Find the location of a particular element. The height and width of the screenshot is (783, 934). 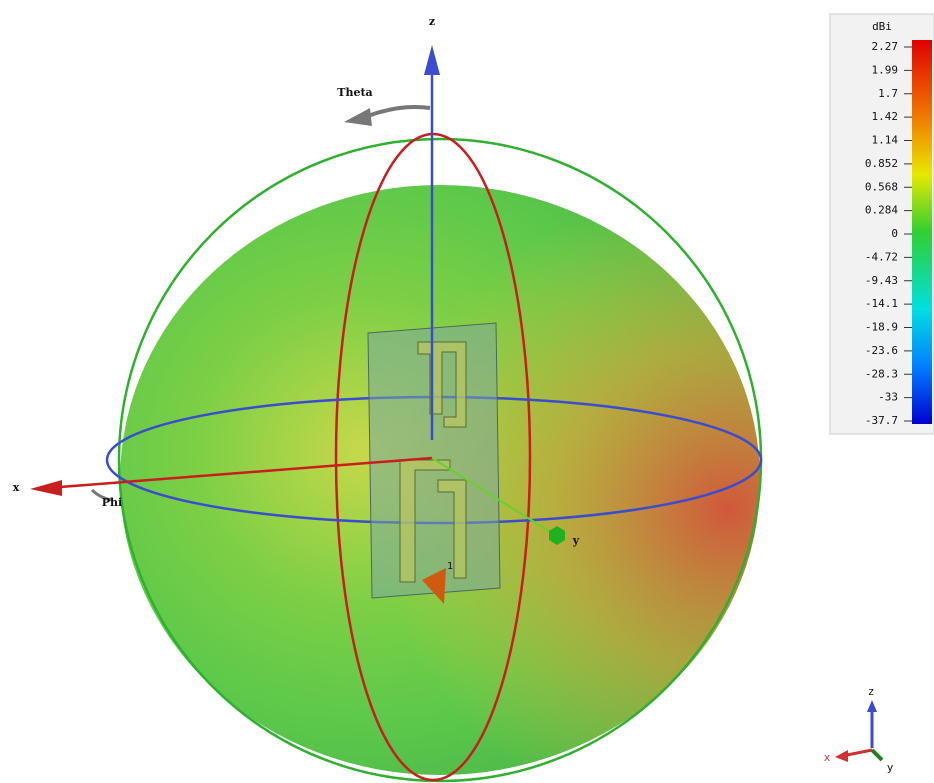

y-axis is located at coordinates (492, 495).